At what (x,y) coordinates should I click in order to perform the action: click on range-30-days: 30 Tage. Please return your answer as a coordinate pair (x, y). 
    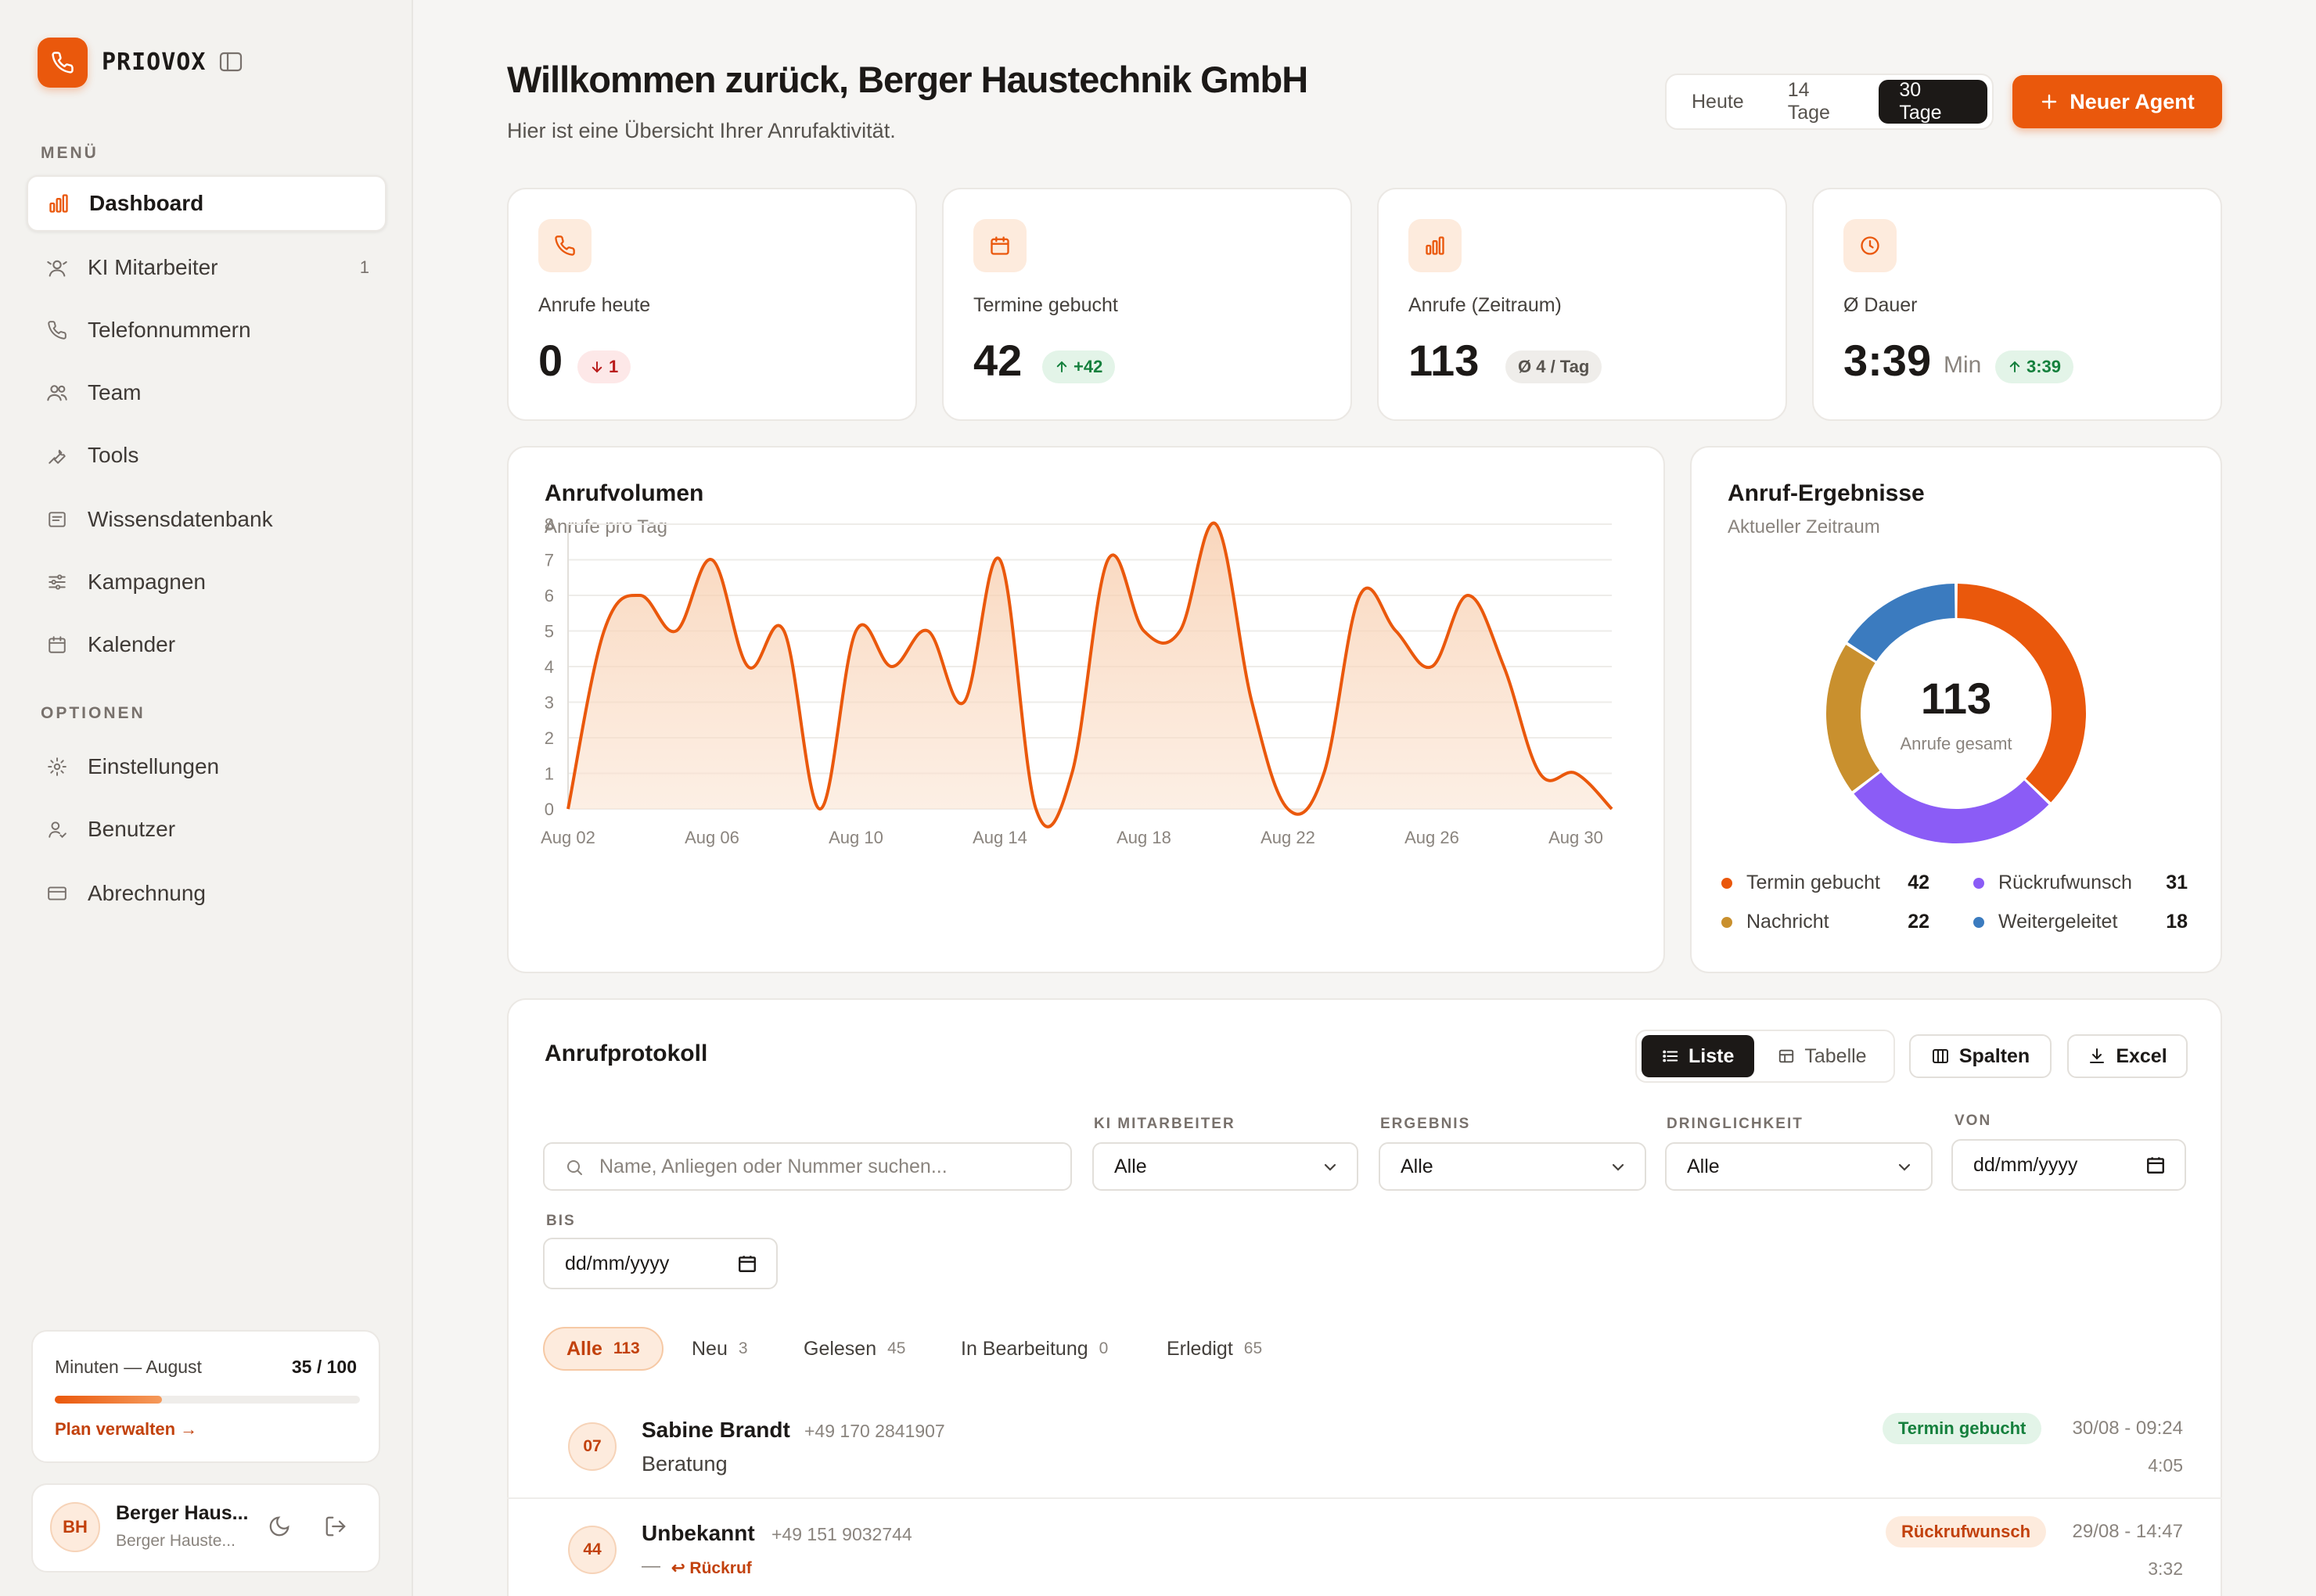
    Looking at the image, I should click on (1933, 101).